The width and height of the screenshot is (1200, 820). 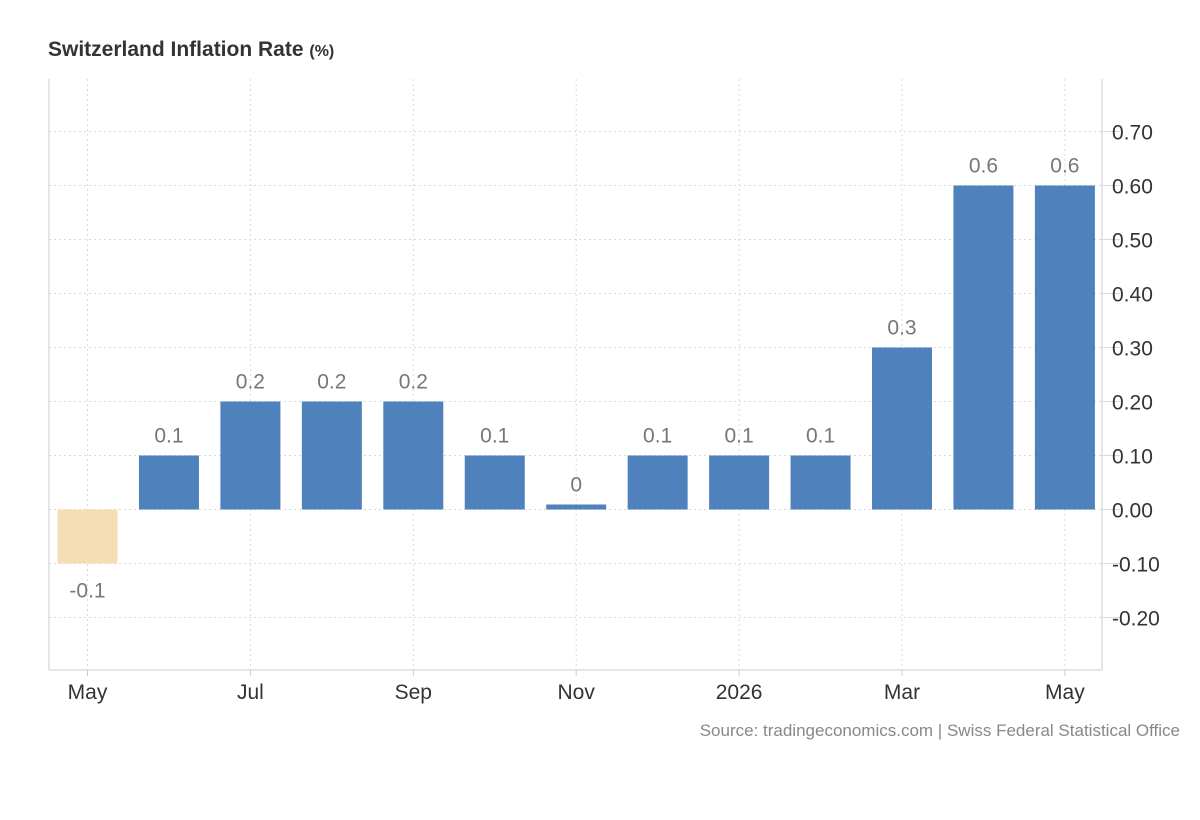 What do you see at coordinates (176, 49) in the screenshot?
I see `chart-title-text: Switzerland Inflation Rate` at bounding box center [176, 49].